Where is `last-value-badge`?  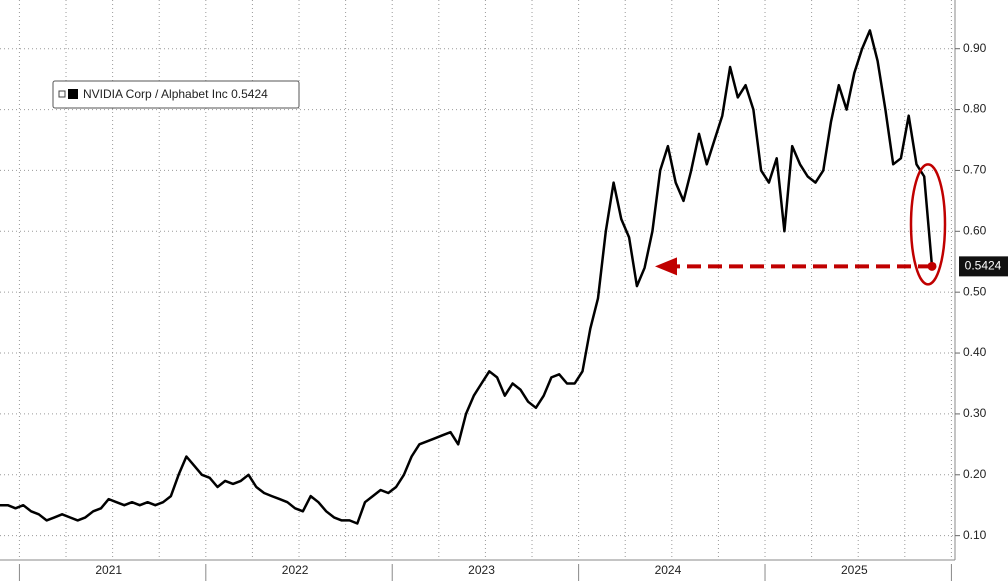
last-value-badge is located at coordinates (983, 266).